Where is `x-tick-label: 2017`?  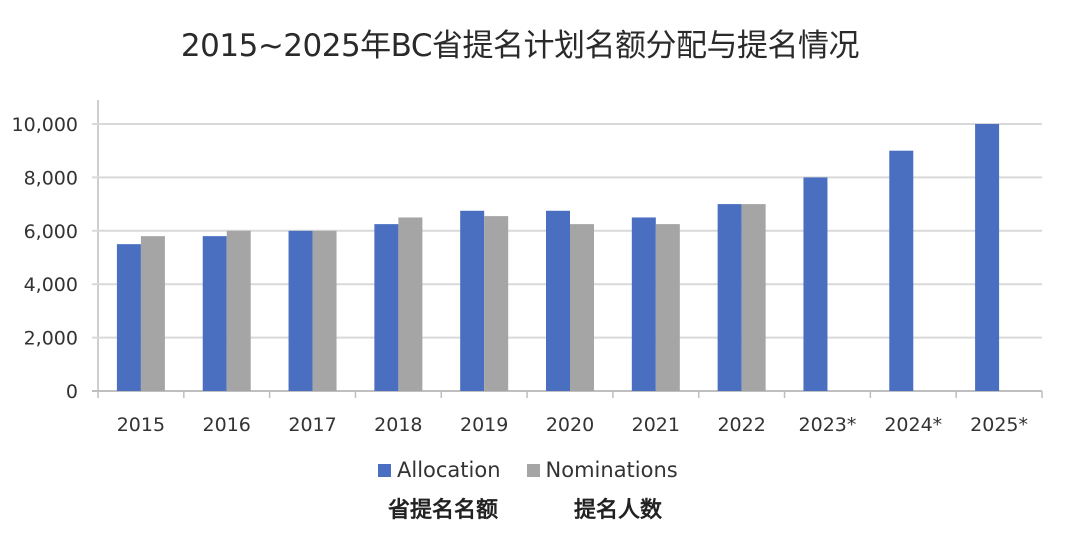 x-tick-label: 2017 is located at coordinates (312, 425).